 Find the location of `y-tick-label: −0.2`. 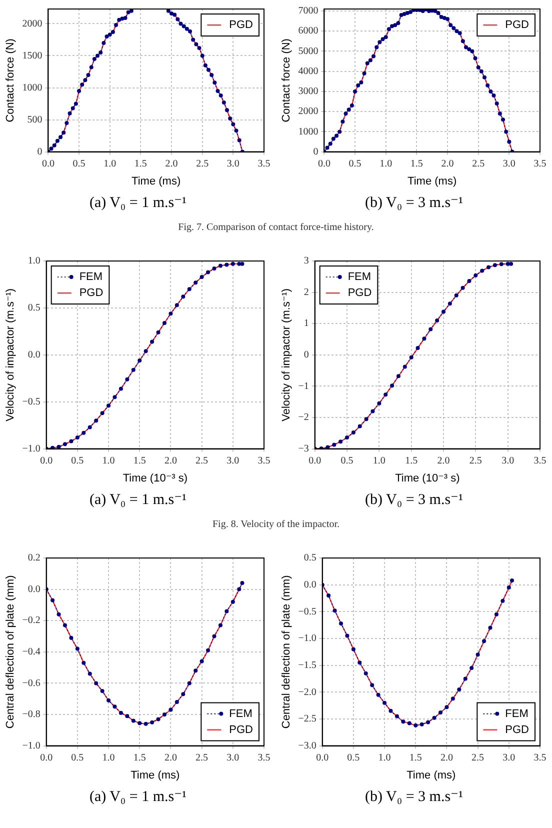

y-tick-label: −0.2 is located at coordinates (31, 620).